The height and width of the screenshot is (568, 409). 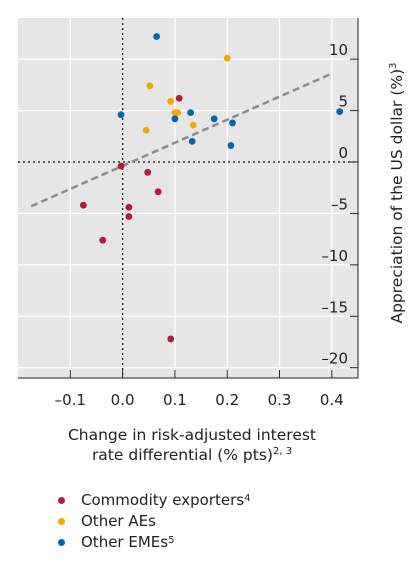 I want to click on x-tick-label-1: 0.0, so click(x=123, y=400).